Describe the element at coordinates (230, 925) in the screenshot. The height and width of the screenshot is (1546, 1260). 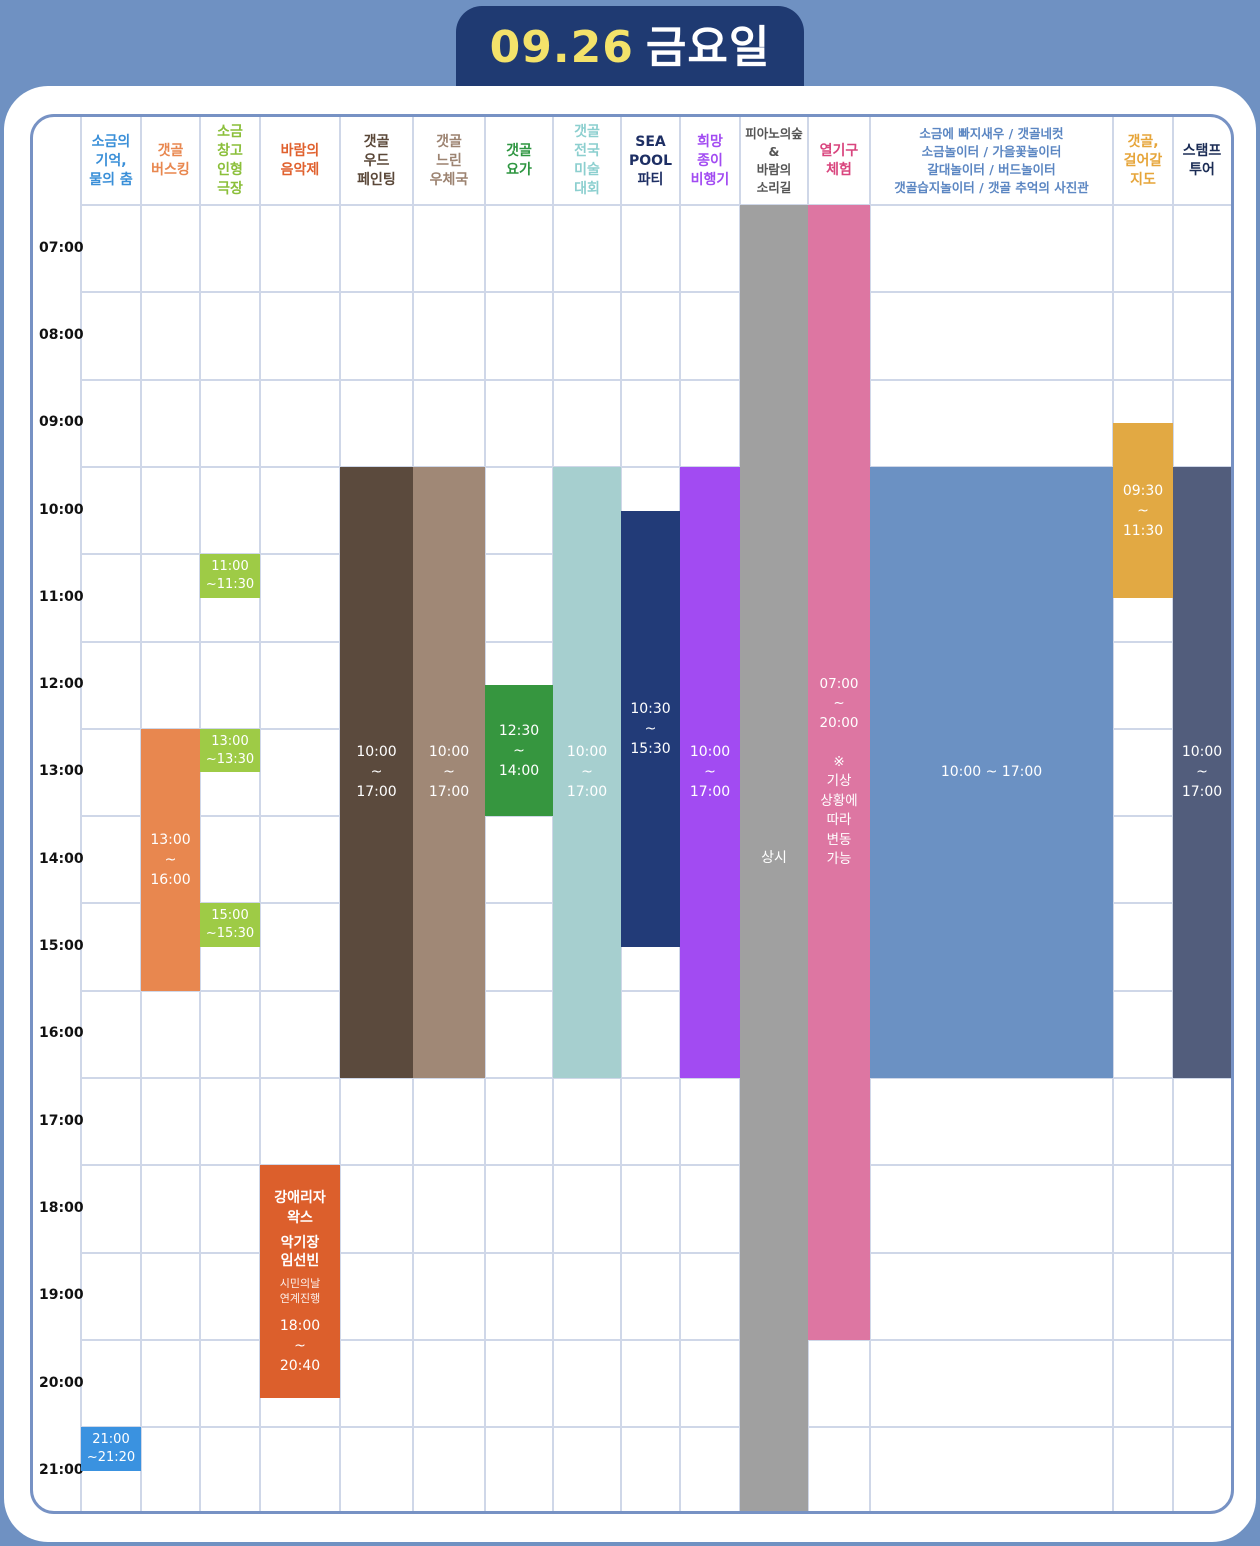
I see `event-block-c3: 15:00 ~15:30` at that location.